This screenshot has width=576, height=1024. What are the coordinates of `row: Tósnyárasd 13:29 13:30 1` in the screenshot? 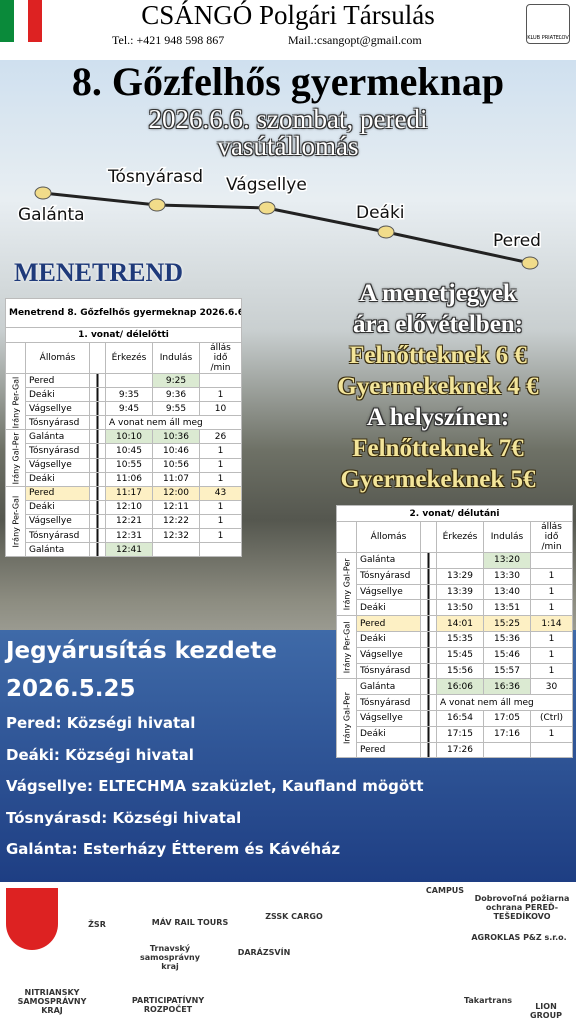 It's located at (455, 576).